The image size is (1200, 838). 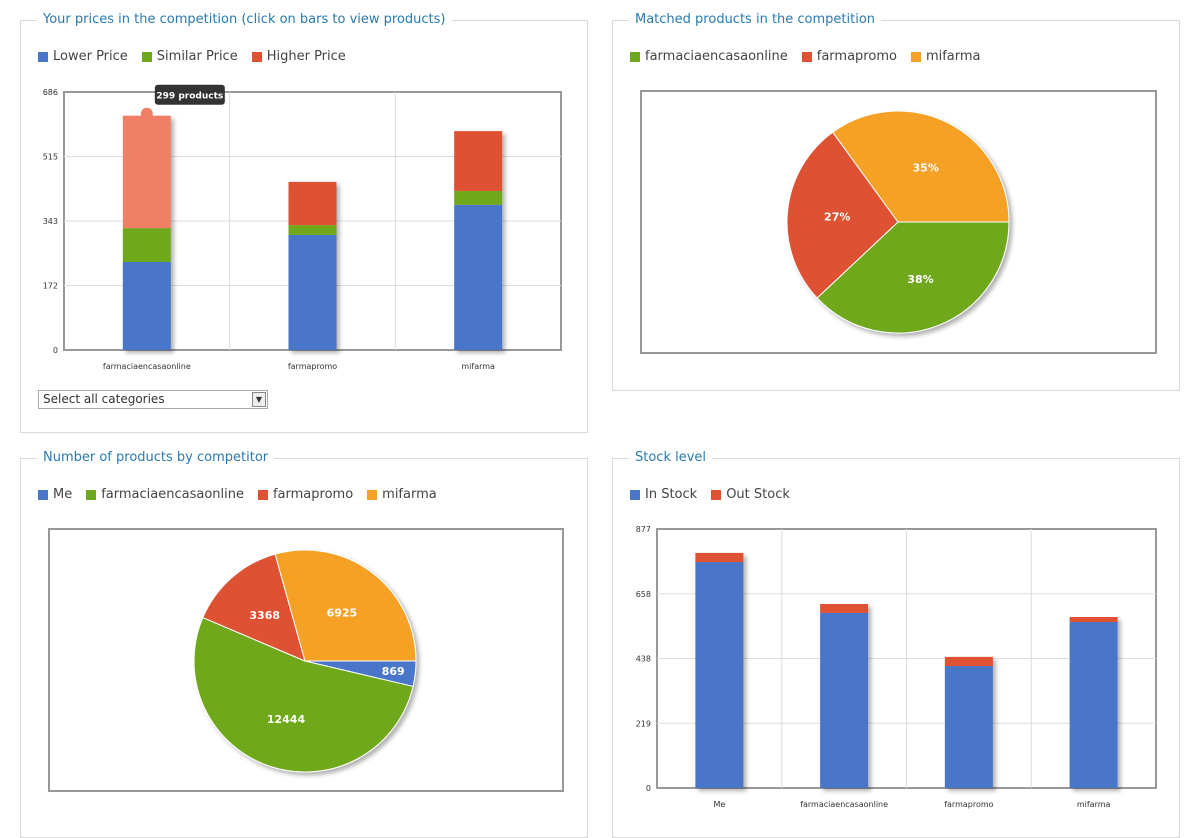 I want to click on y-tick-label: 343, so click(x=50, y=221).